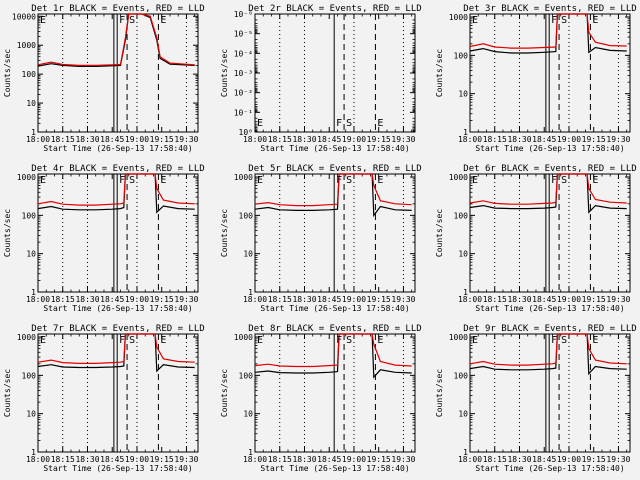 This screenshot has height=480, width=640. I want to click on panel-title: Det 1r BLACK = Events, RED = LLD, so click(117, 9).